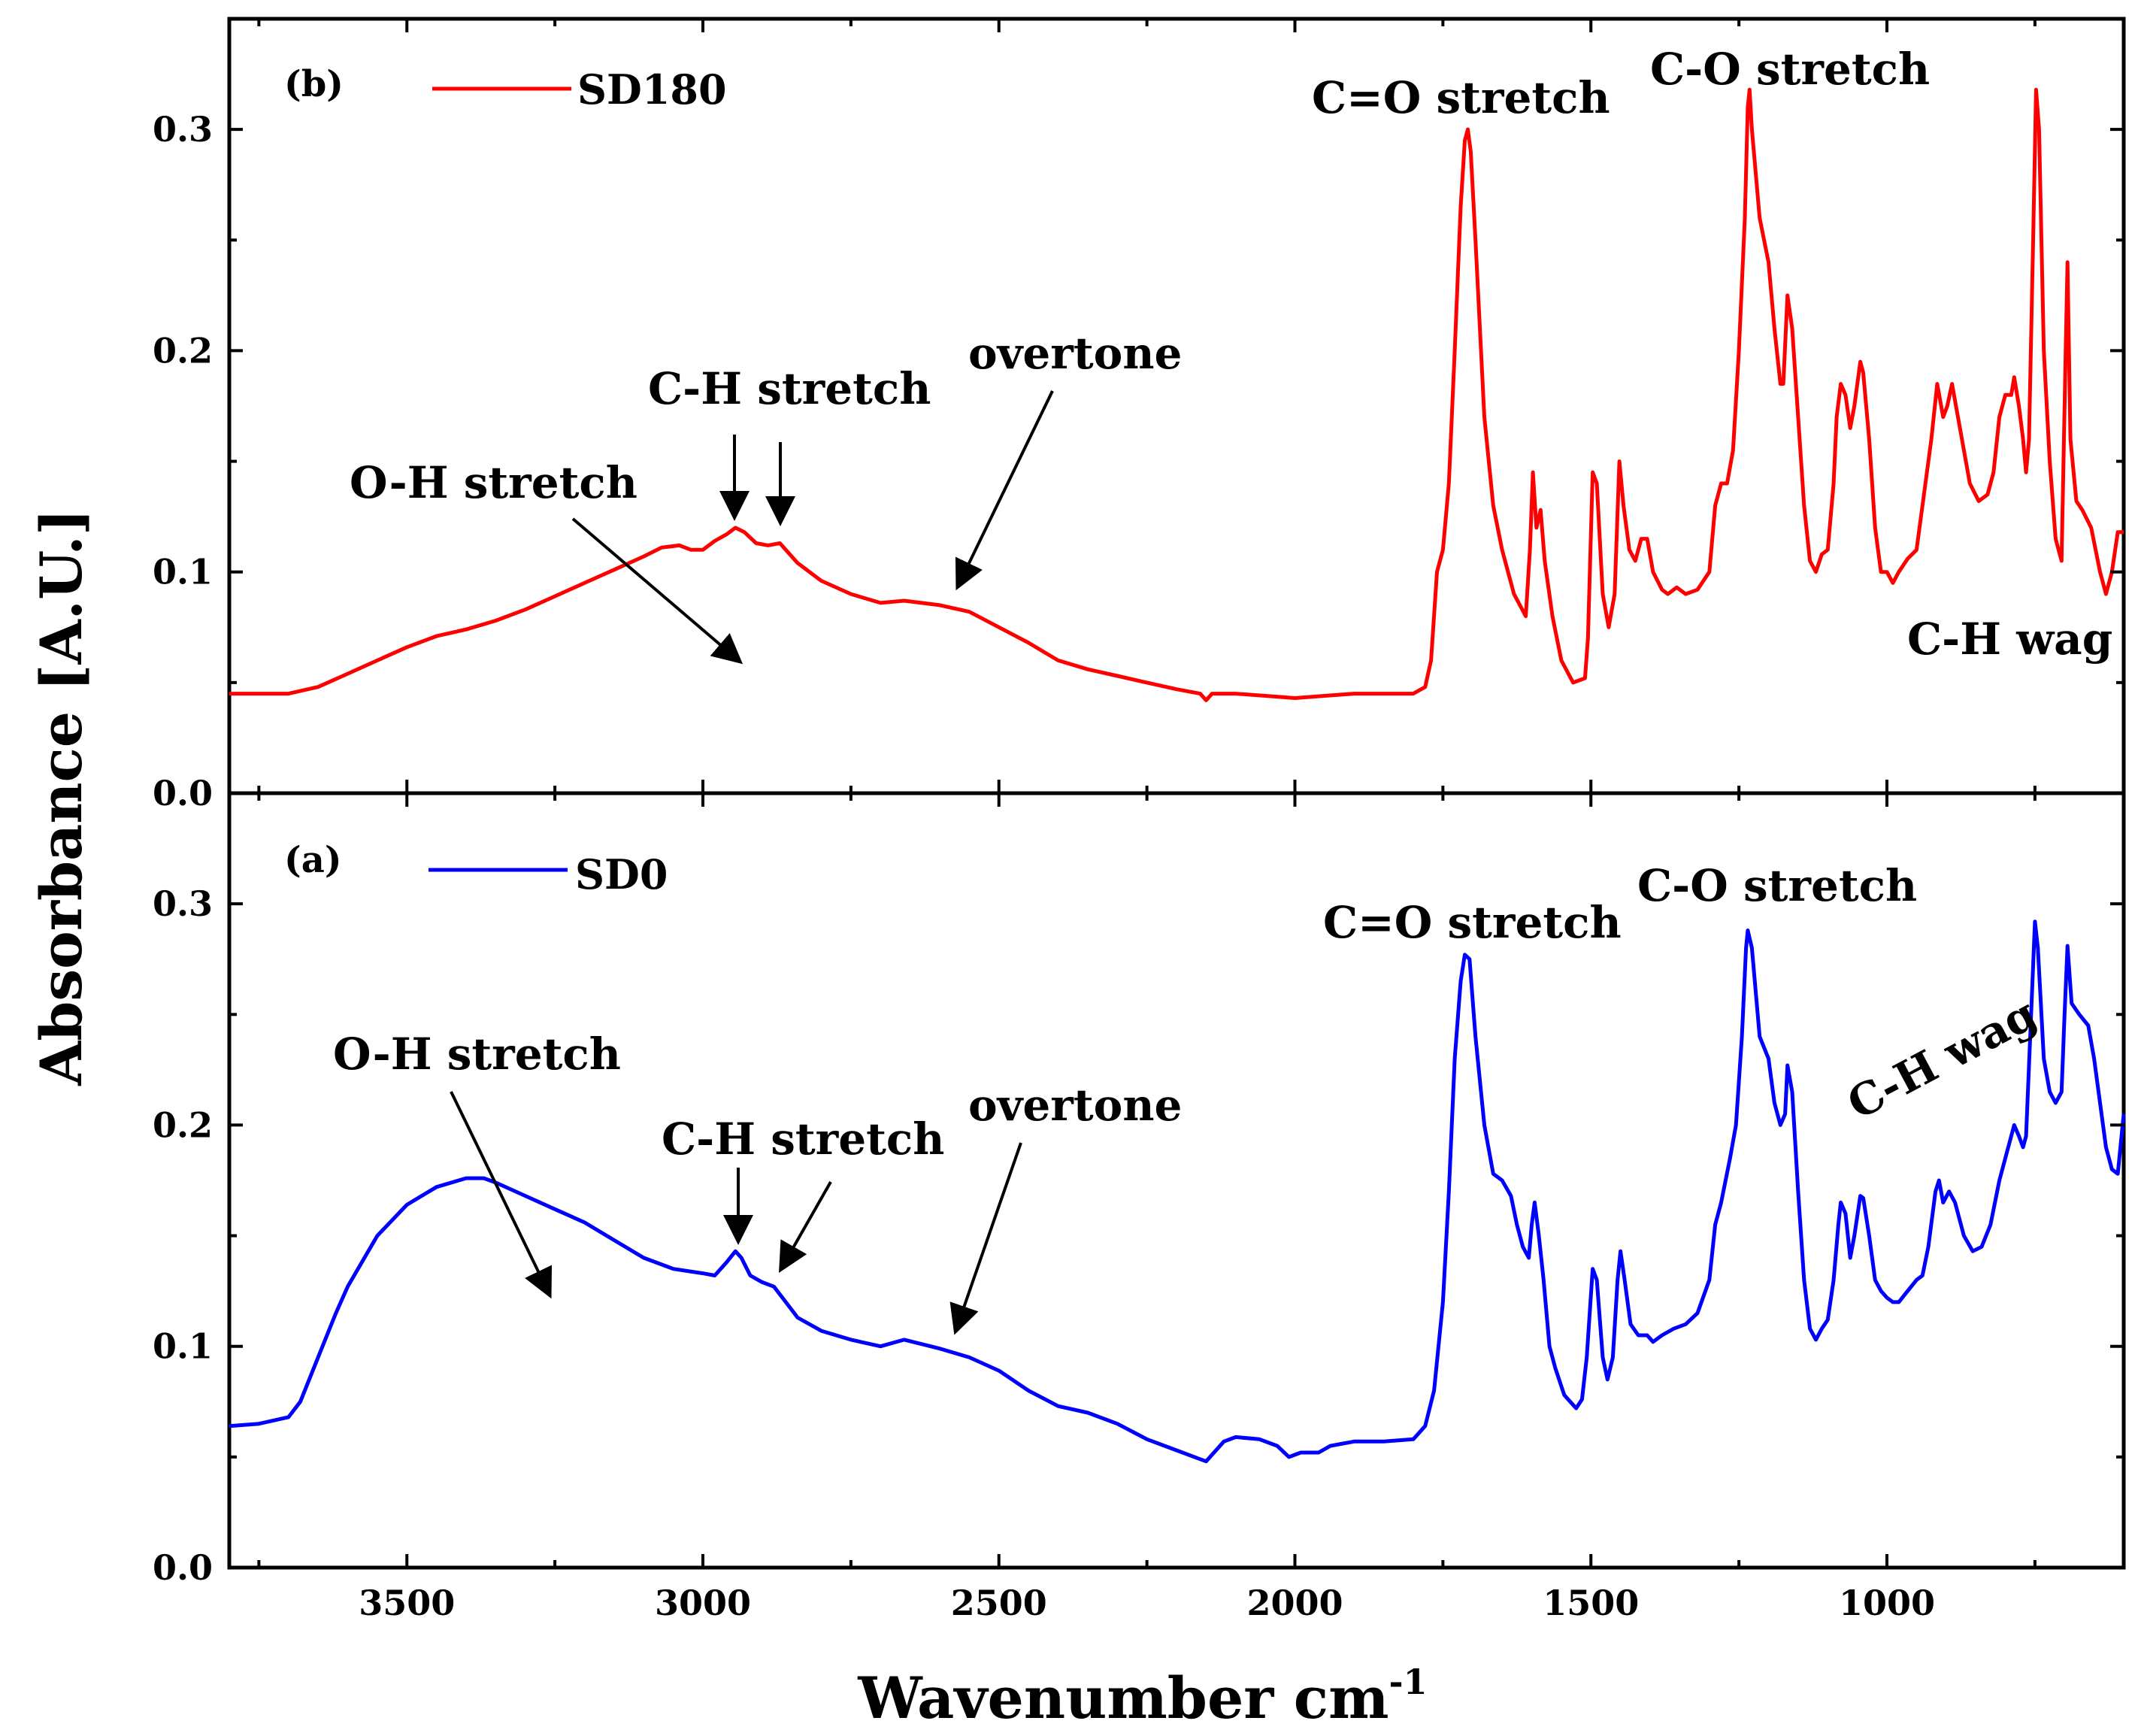 This screenshot has height=1736, width=2135. Describe the element at coordinates (1294, 1603) in the screenshot. I see `x-tick-label: 2000` at that location.